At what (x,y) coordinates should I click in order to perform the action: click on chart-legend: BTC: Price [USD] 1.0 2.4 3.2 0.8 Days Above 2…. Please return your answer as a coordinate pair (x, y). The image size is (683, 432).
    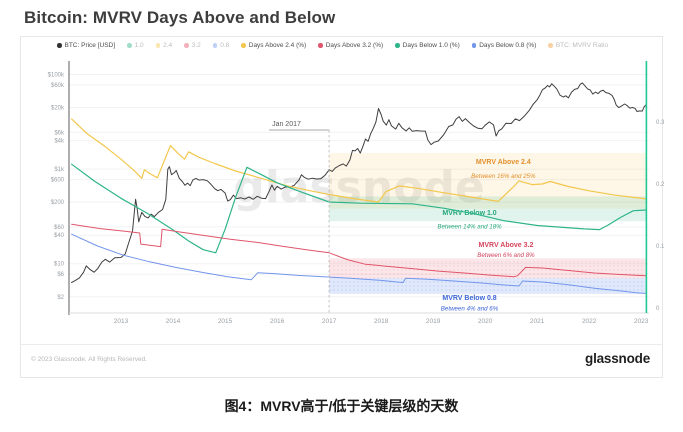
    Looking at the image, I should click on (357, 45).